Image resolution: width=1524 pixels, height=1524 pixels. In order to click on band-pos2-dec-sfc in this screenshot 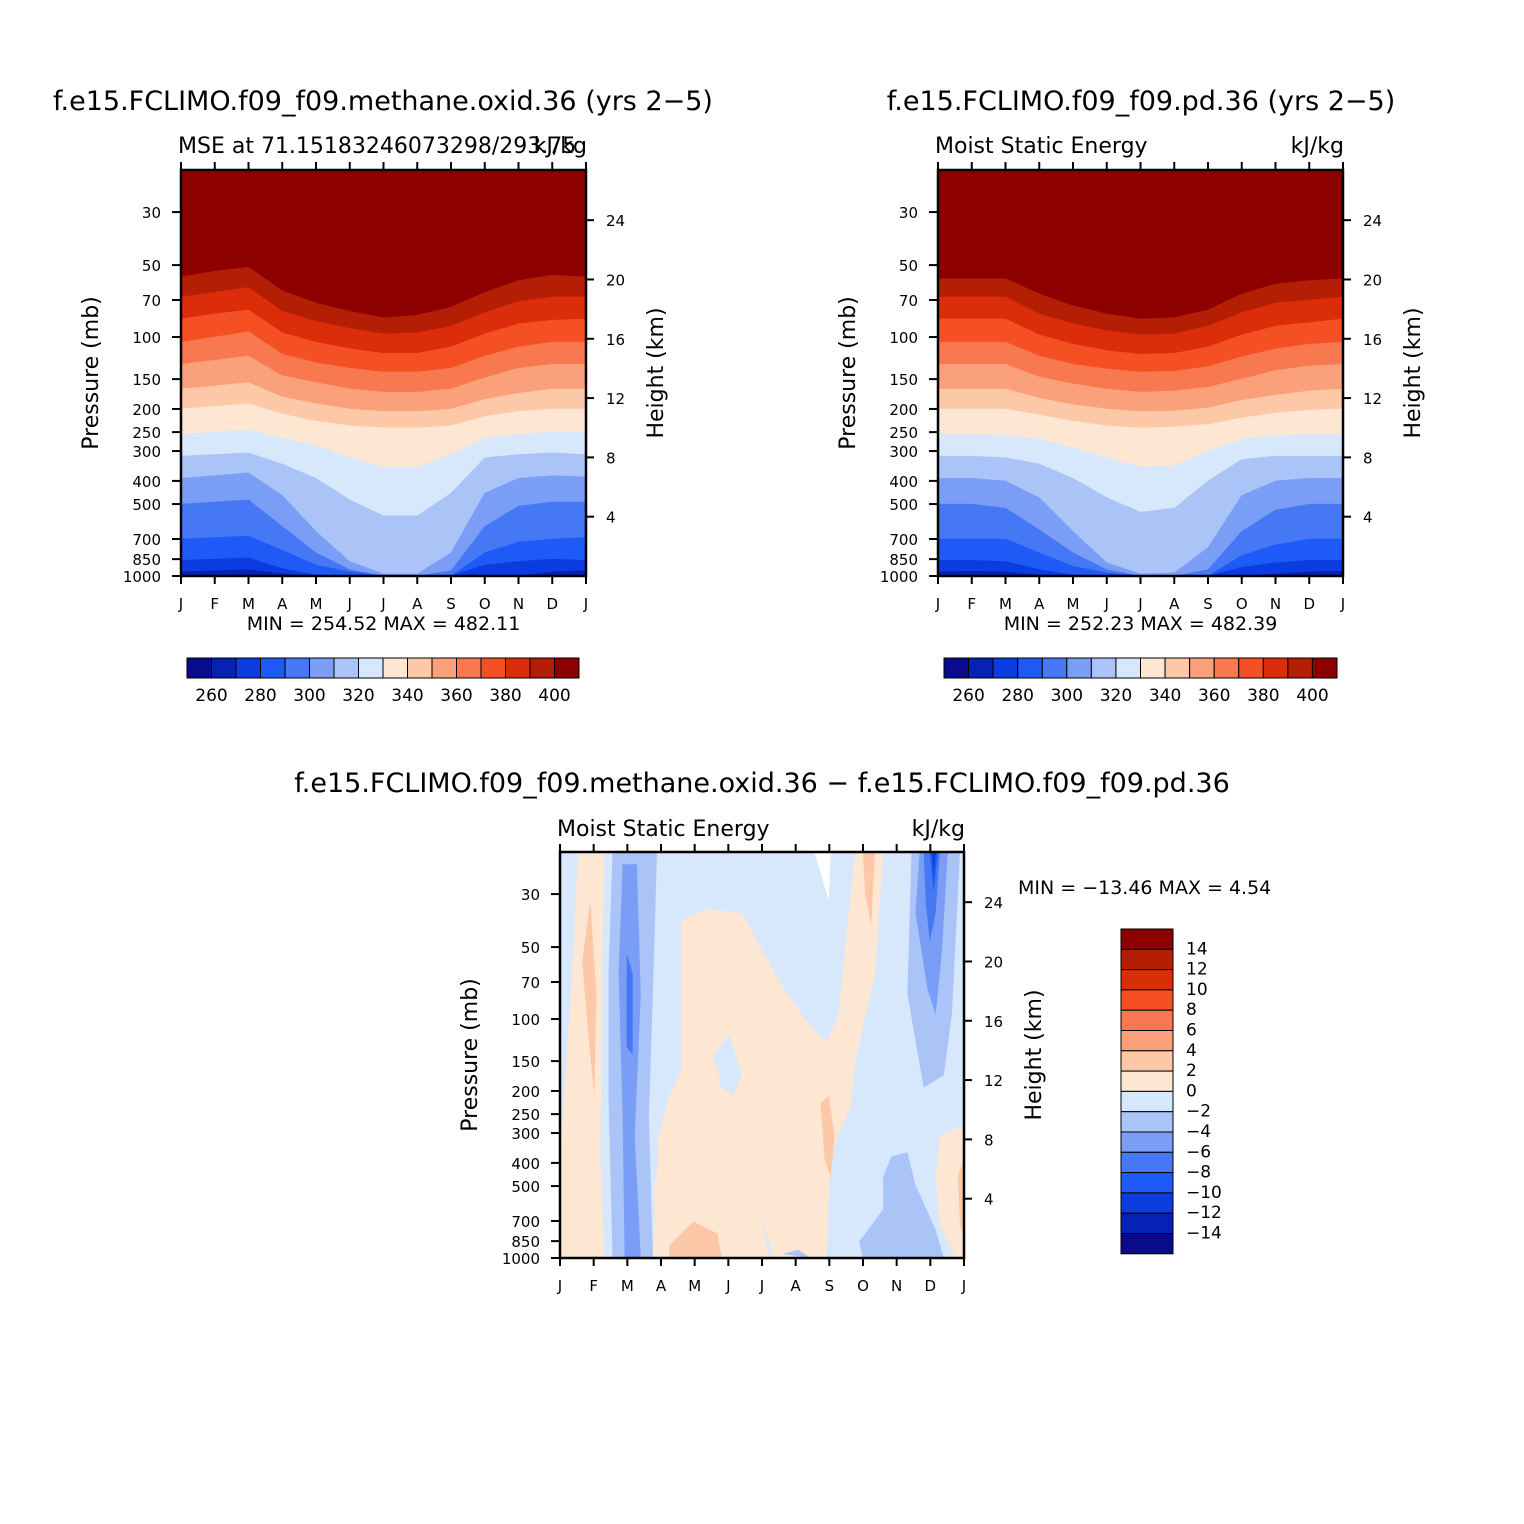, I will do `click(960, 1197)`.